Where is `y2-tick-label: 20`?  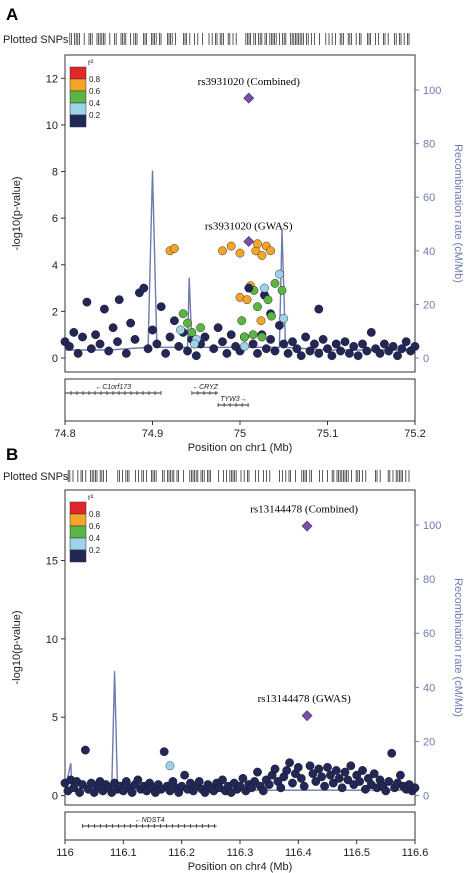 y2-tick-label: 20 is located at coordinates (429, 742).